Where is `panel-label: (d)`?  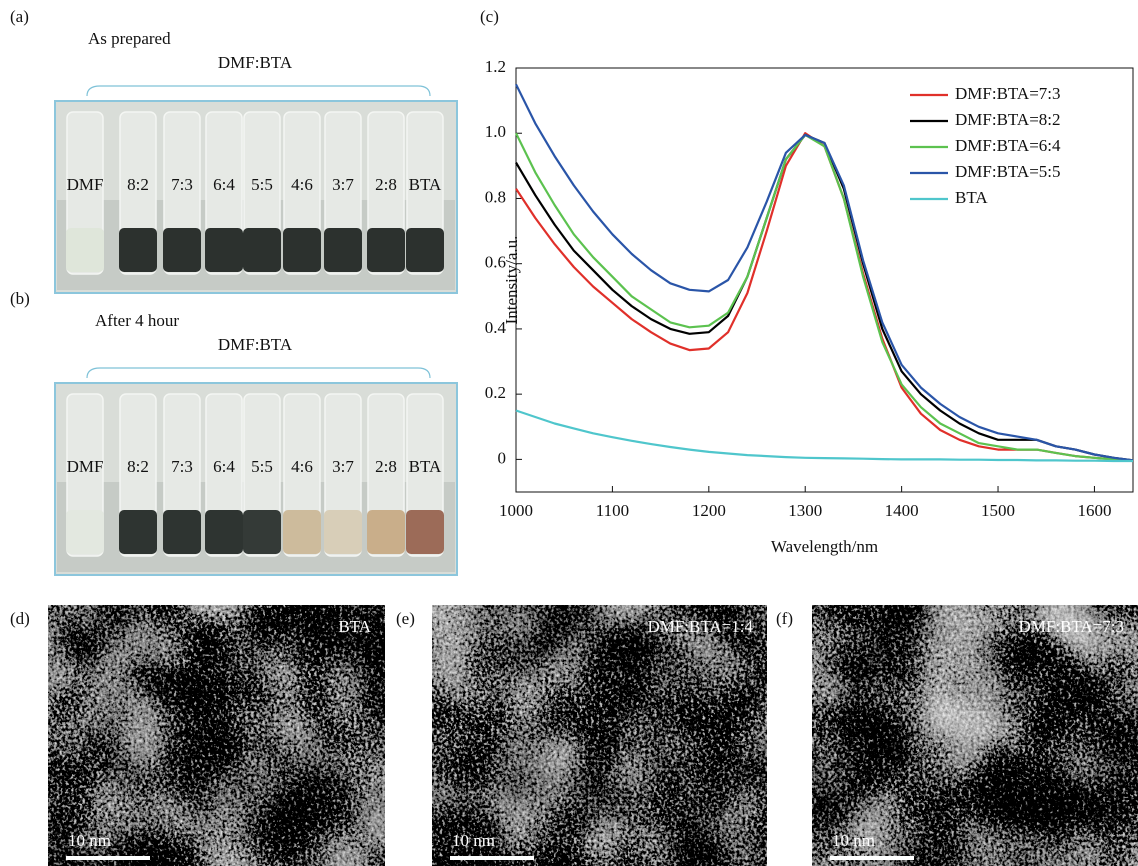 panel-label: (d) is located at coordinates (20, 618).